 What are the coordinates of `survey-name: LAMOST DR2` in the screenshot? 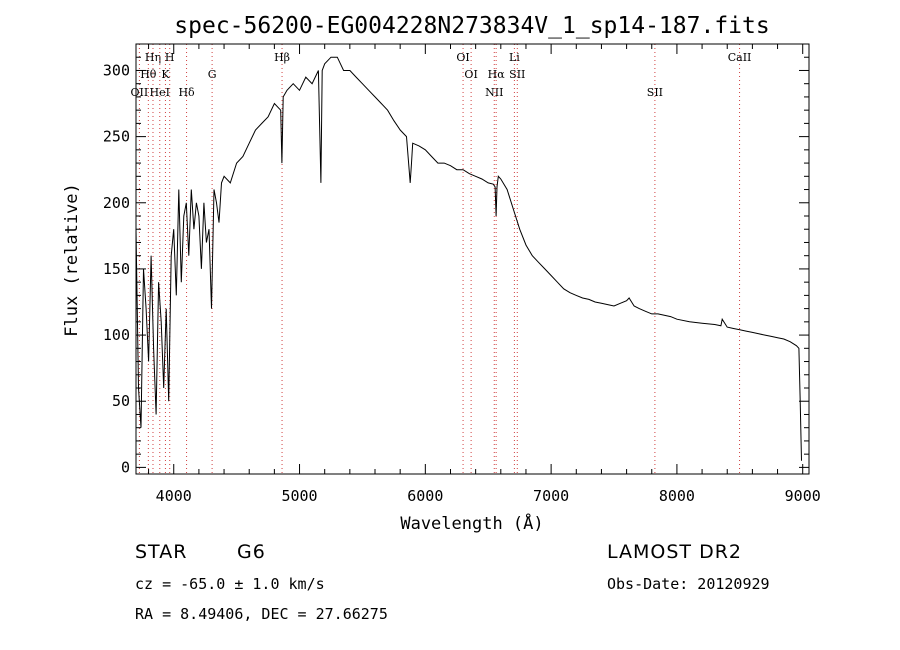 It's located at (674, 552).